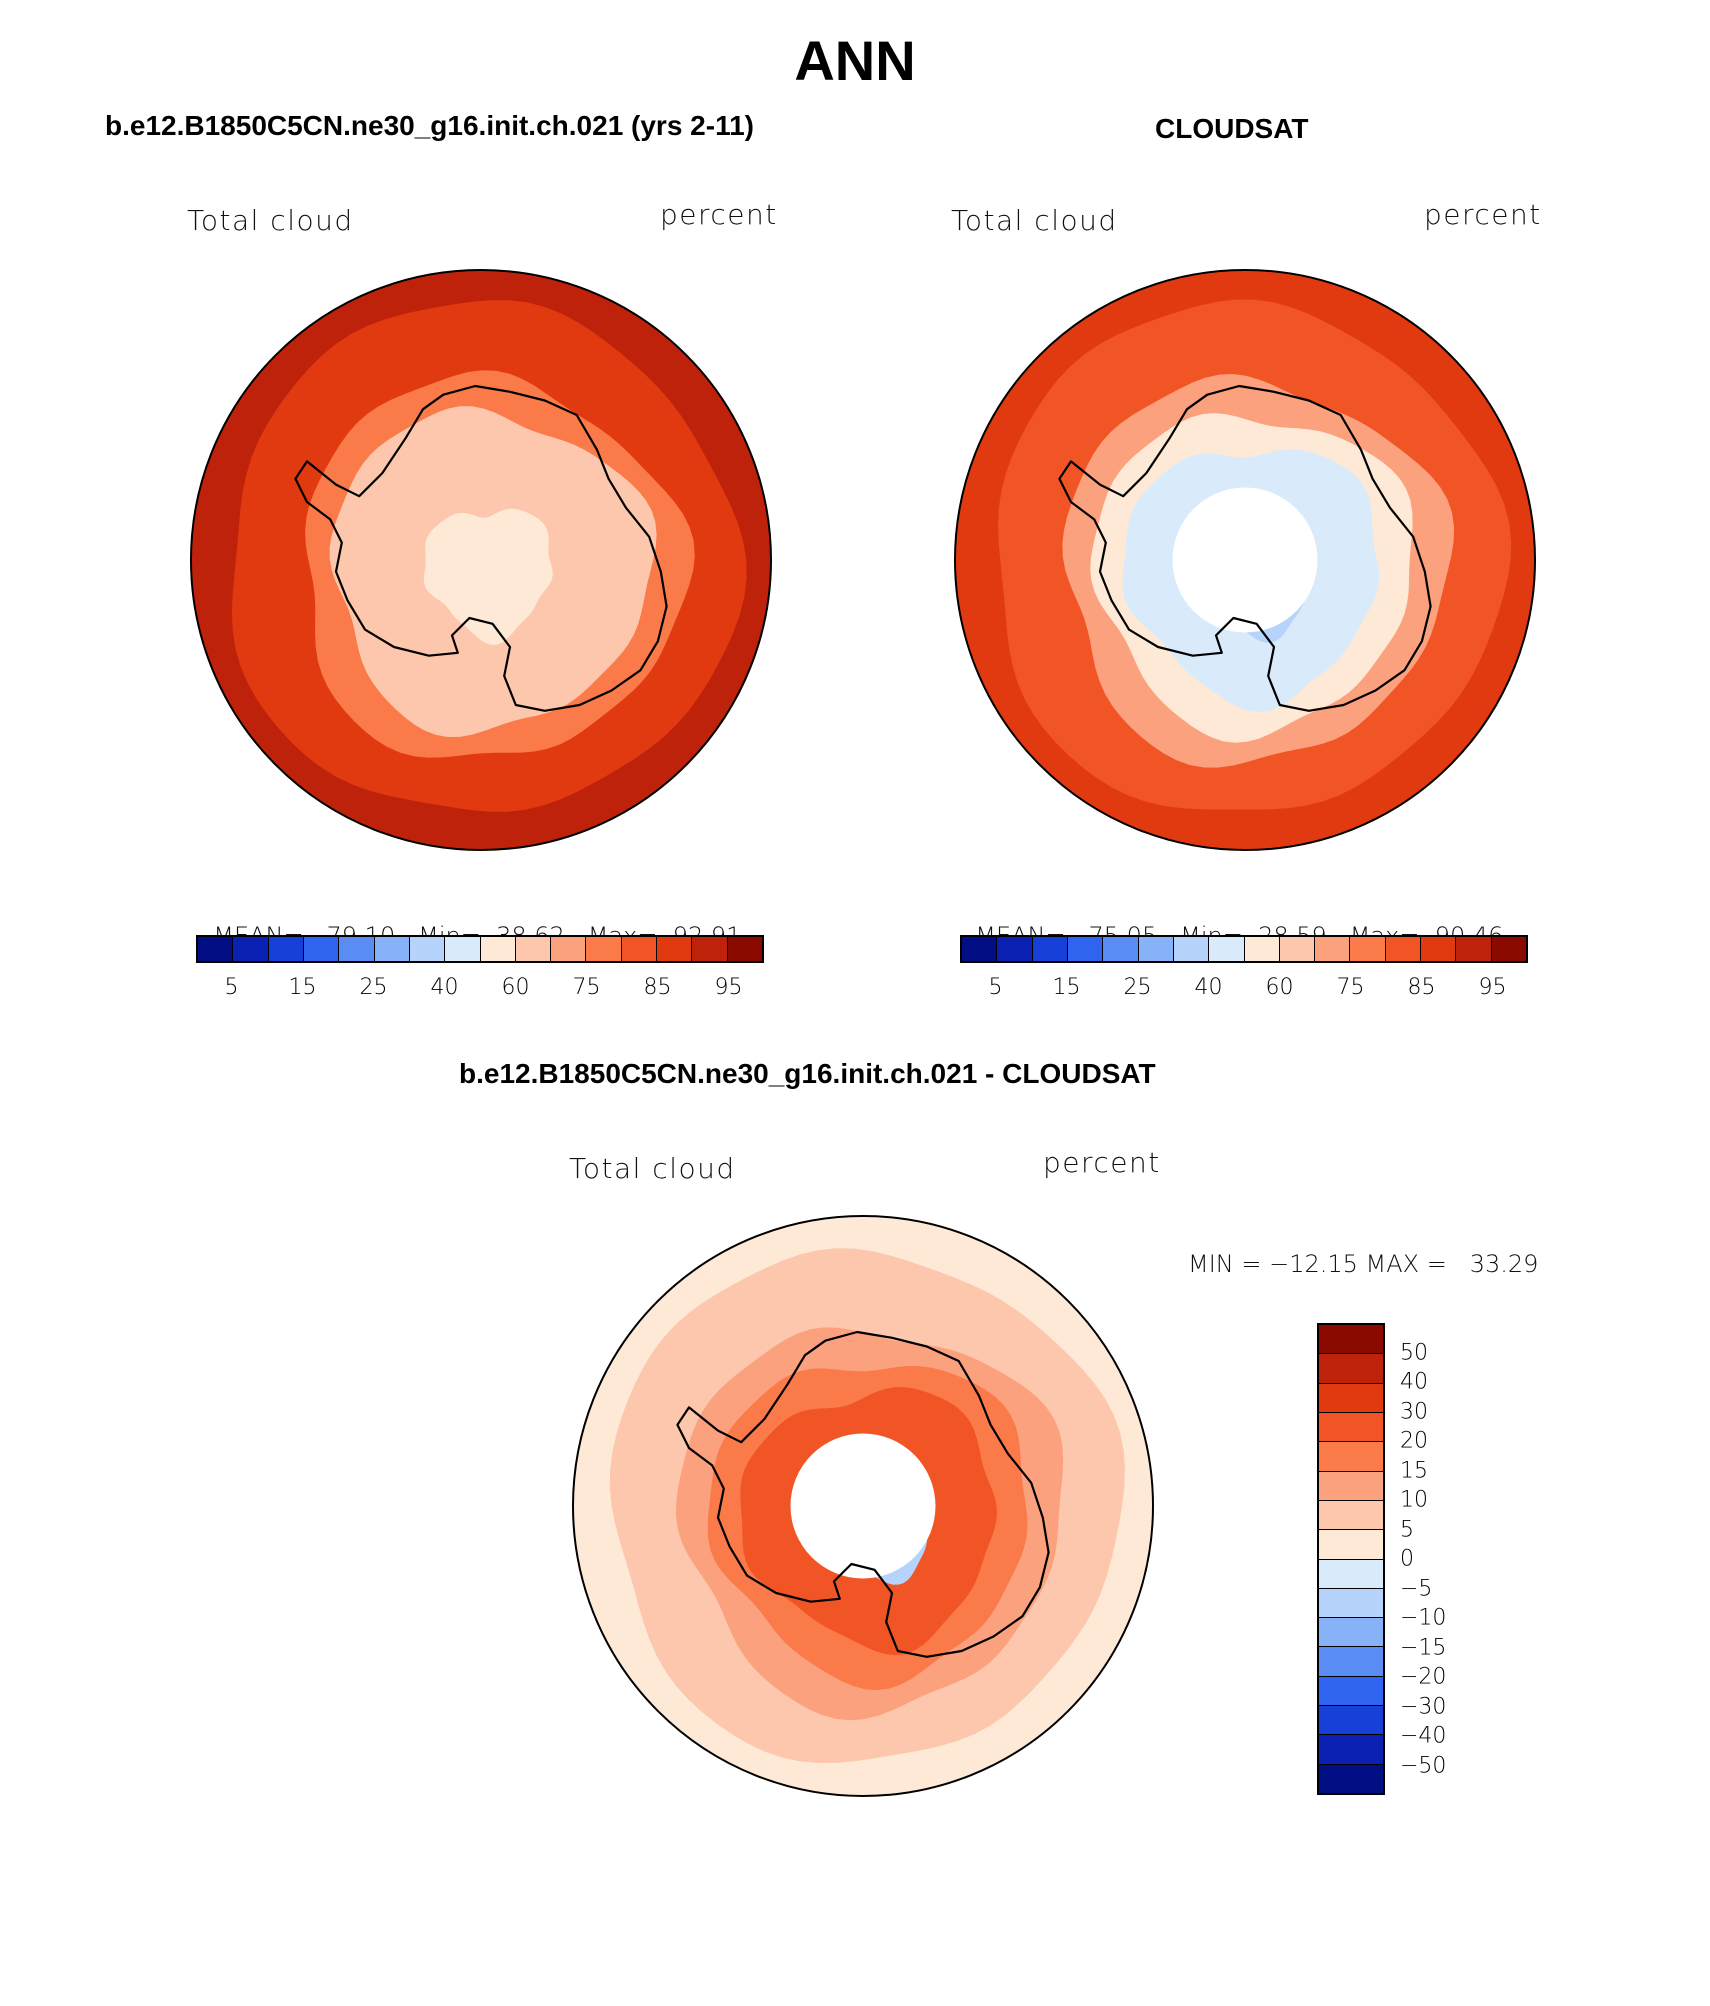  I want to click on panel-3-colorbar, so click(1351, 1559).